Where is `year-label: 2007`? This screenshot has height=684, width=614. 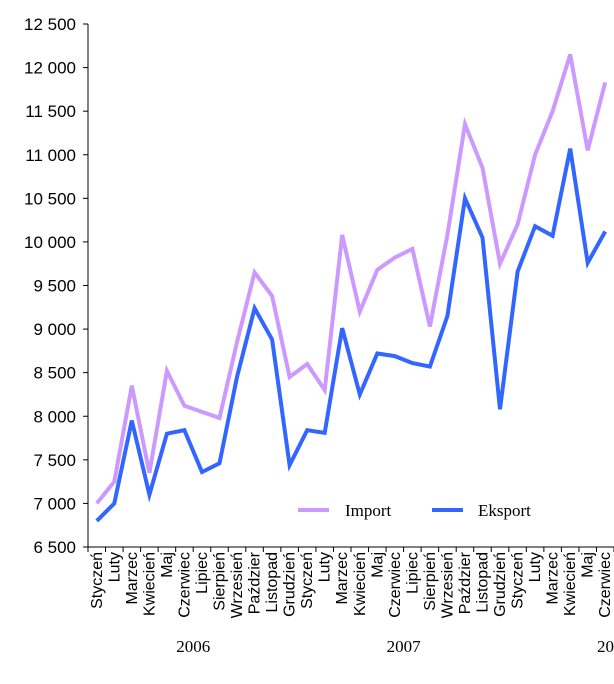
year-label: 2007 is located at coordinates (404, 646).